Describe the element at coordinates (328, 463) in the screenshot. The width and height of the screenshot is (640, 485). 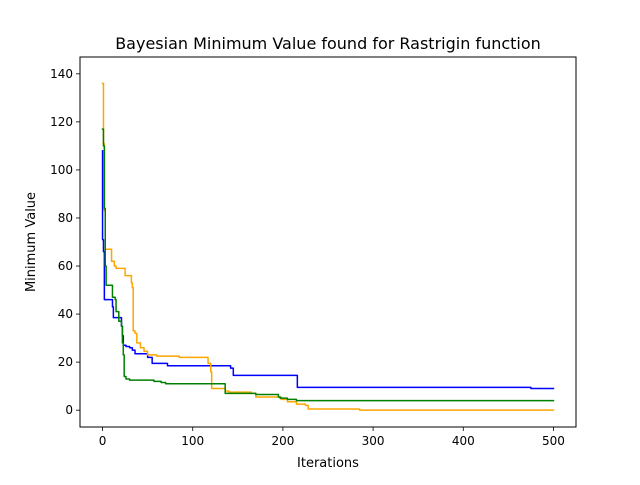
I see `x-axis-label: Iterations` at that location.